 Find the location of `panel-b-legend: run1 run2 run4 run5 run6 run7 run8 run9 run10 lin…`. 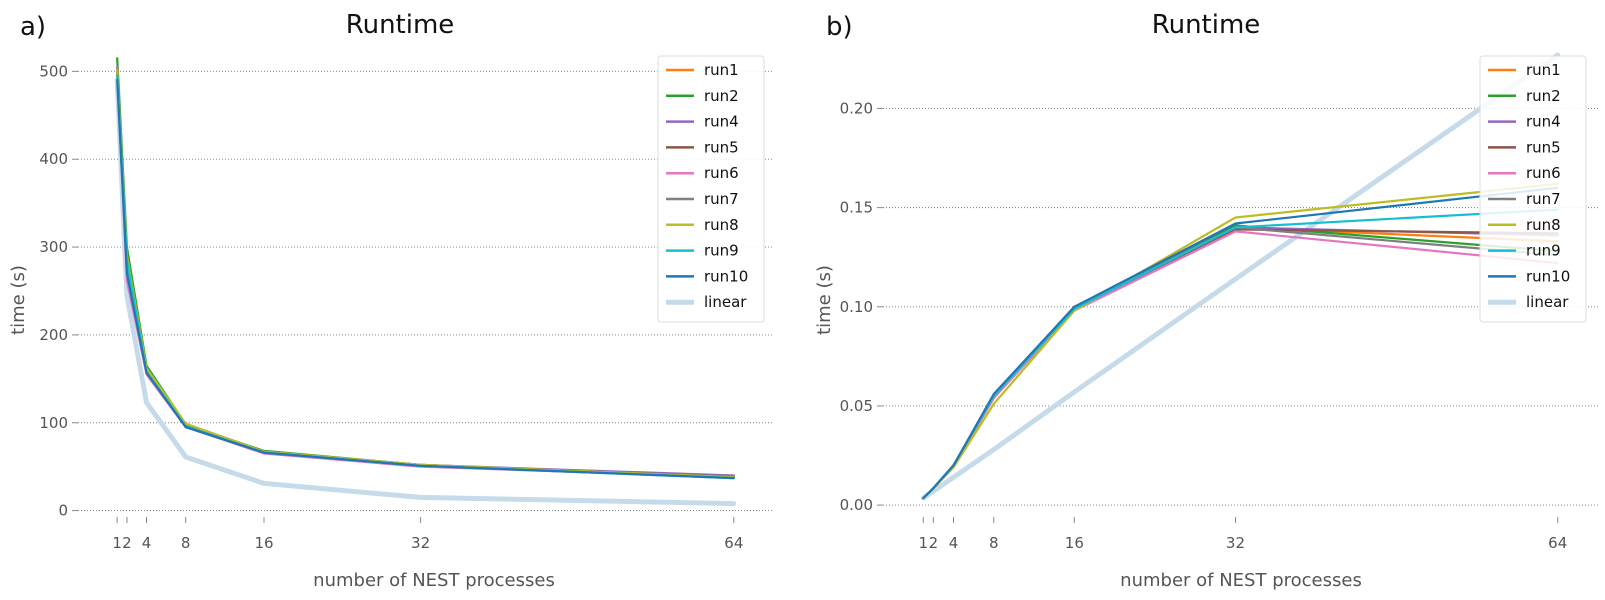

panel-b-legend: run1 run2 run4 run5 run6 run7 run8 run9 run10 lin… is located at coordinates (1533, 189).